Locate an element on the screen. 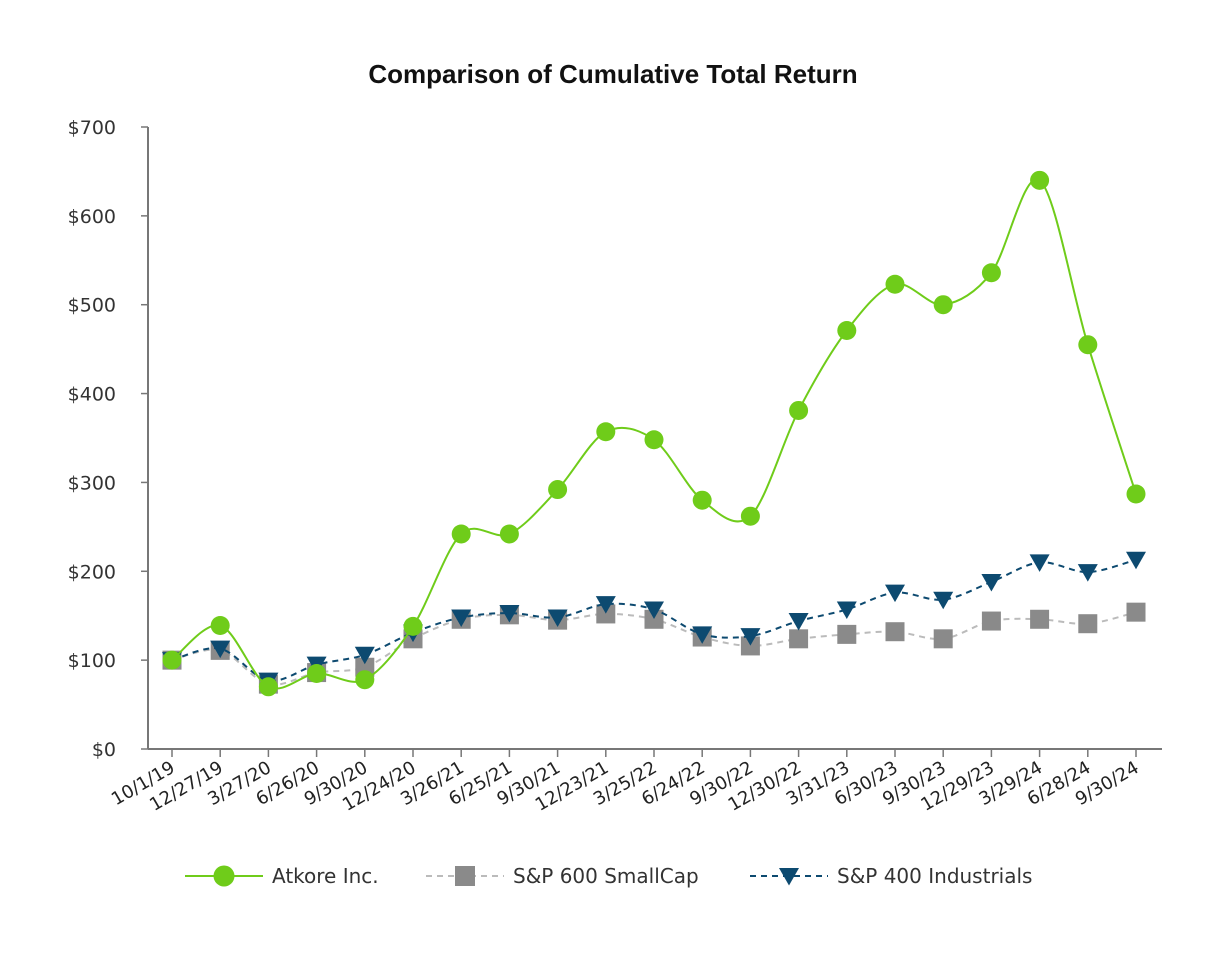 This screenshot has width=1226, height=960. legend-item: Atkore Inc. is located at coordinates (282, 876).